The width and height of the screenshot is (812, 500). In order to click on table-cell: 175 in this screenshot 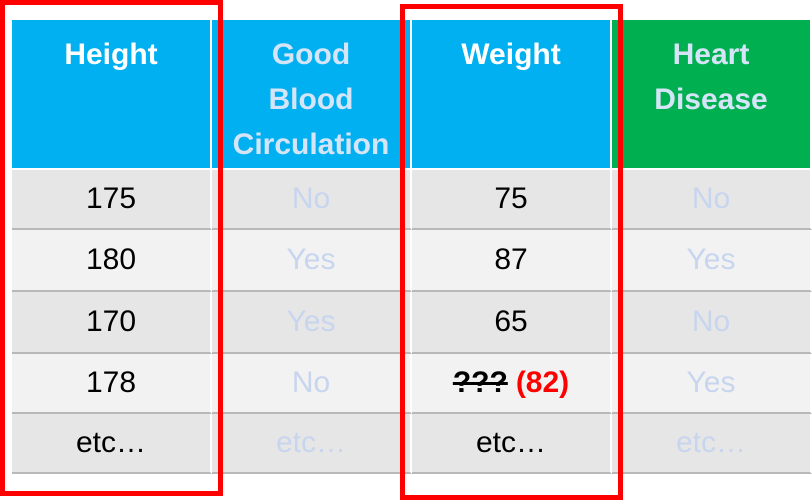, I will do `click(112, 200)`.